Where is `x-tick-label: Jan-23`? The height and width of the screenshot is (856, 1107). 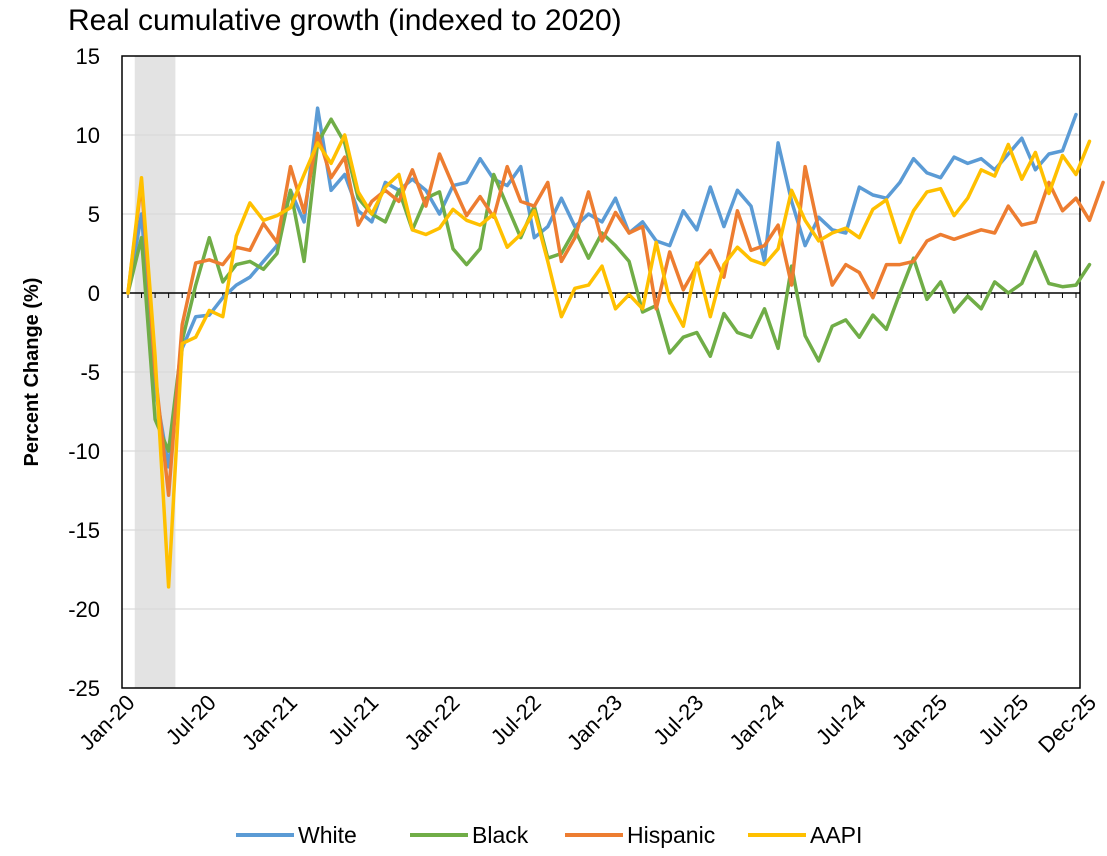
x-tick-label: Jan-23 is located at coordinates (594, 722).